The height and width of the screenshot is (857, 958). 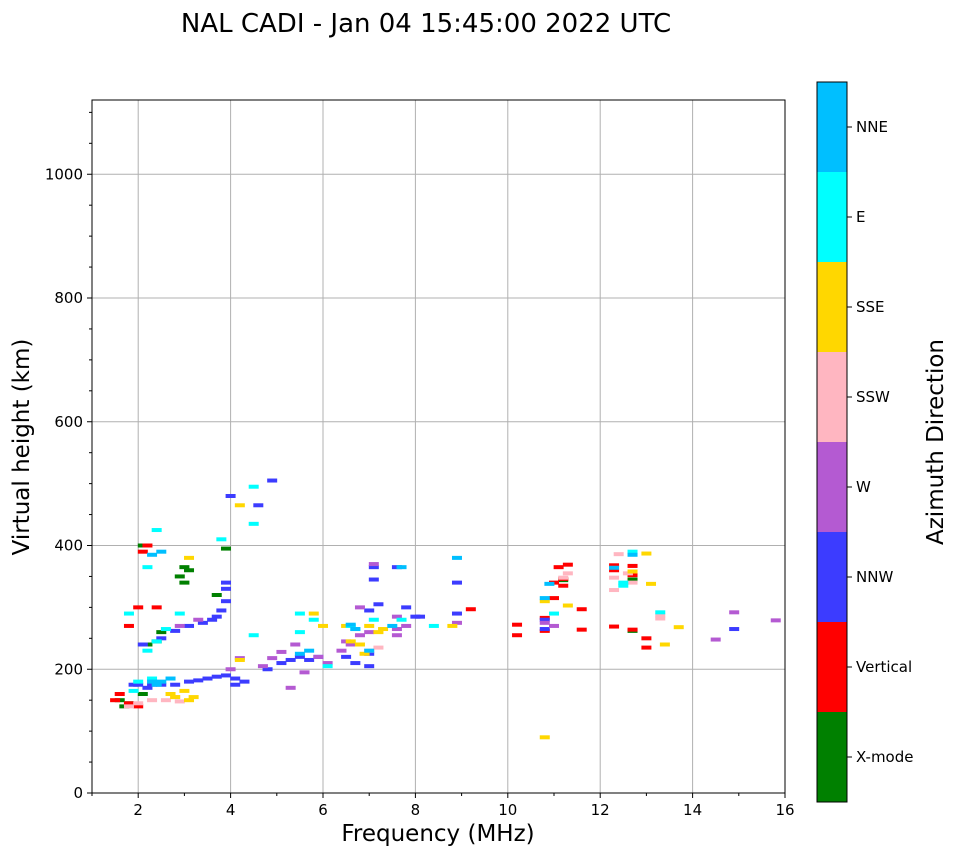 What do you see at coordinates (600, 810) in the screenshot?
I see `x-tick-label: 12` at bounding box center [600, 810].